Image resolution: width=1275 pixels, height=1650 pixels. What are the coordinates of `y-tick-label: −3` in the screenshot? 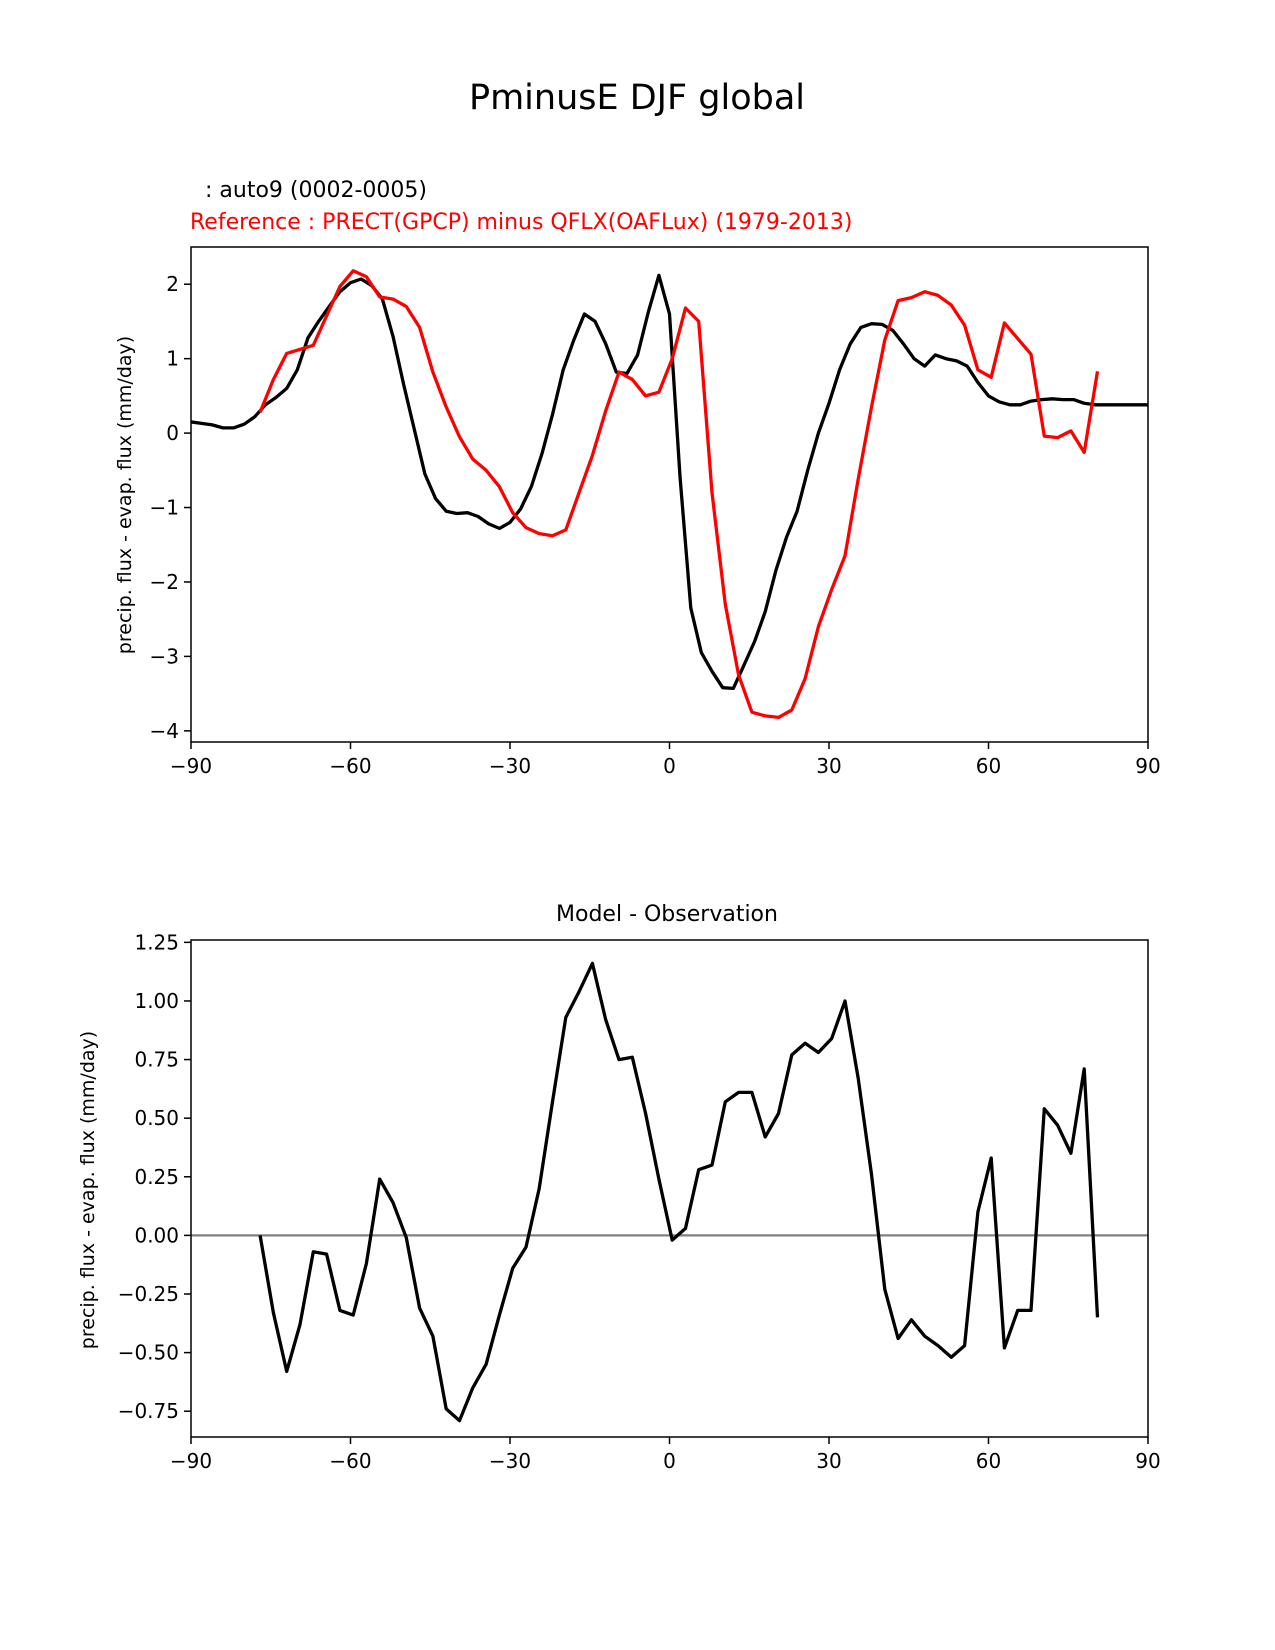 It's located at (164, 656).